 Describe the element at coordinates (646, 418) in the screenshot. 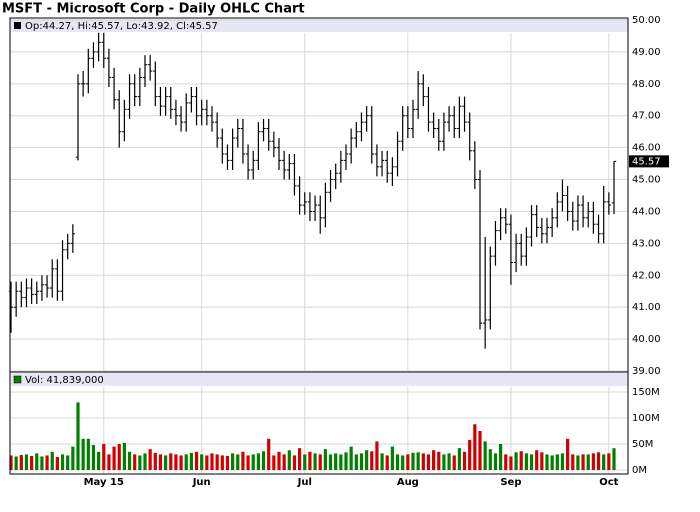

I see `y2-tick-label: 100M` at that location.